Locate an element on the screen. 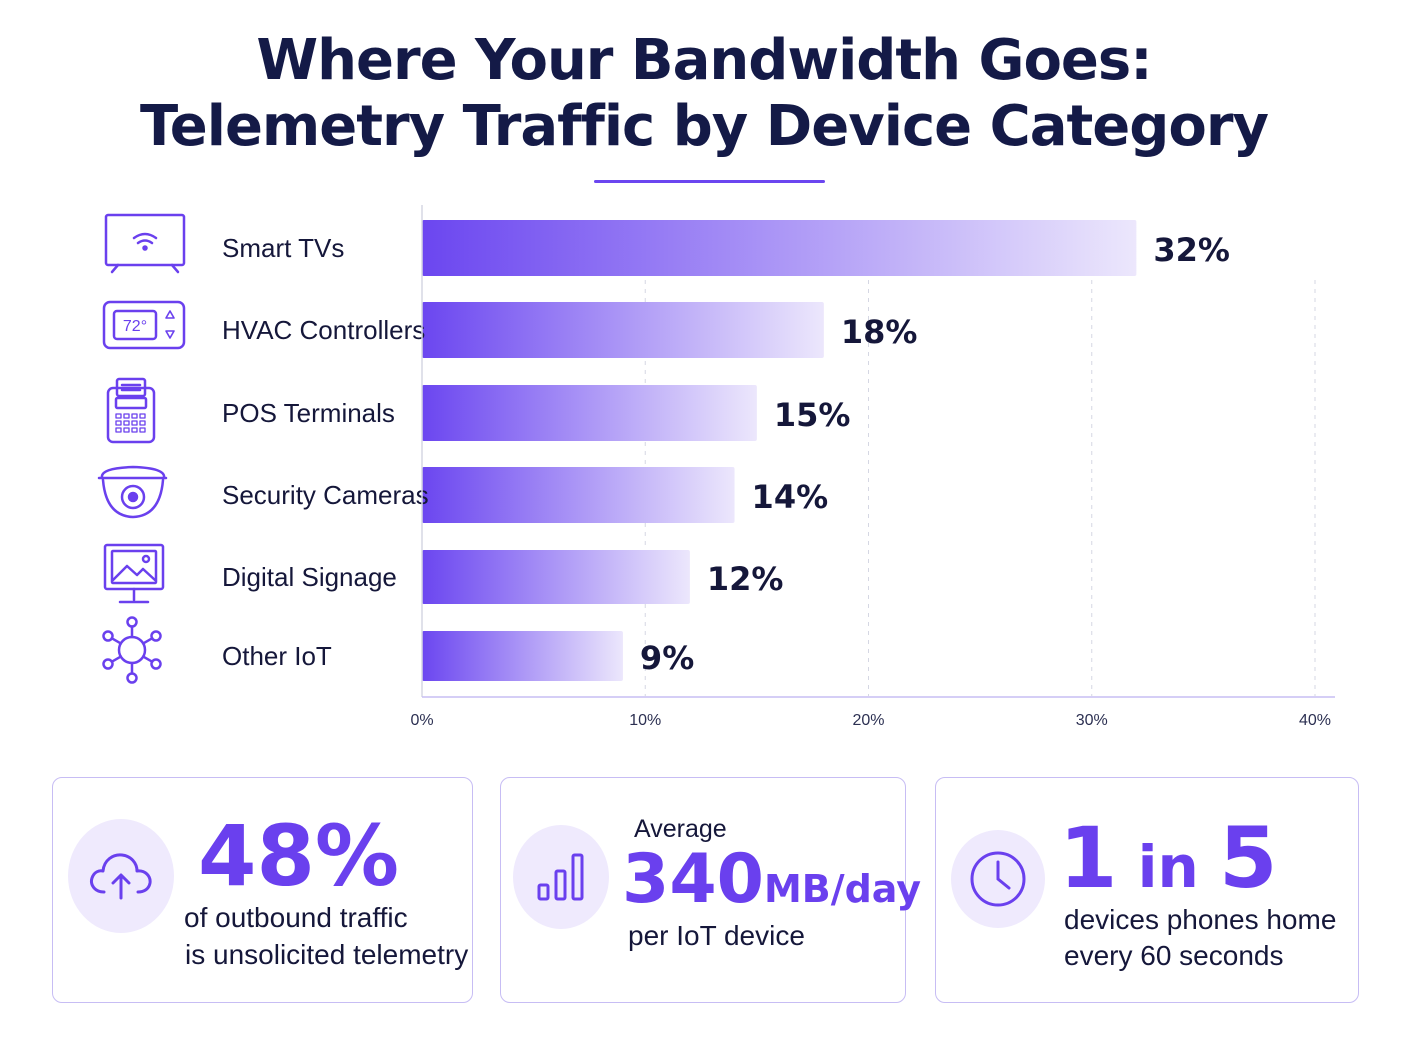 The image size is (1408, 1056). stat-value-in: in is located at coordinates (1168, 867).